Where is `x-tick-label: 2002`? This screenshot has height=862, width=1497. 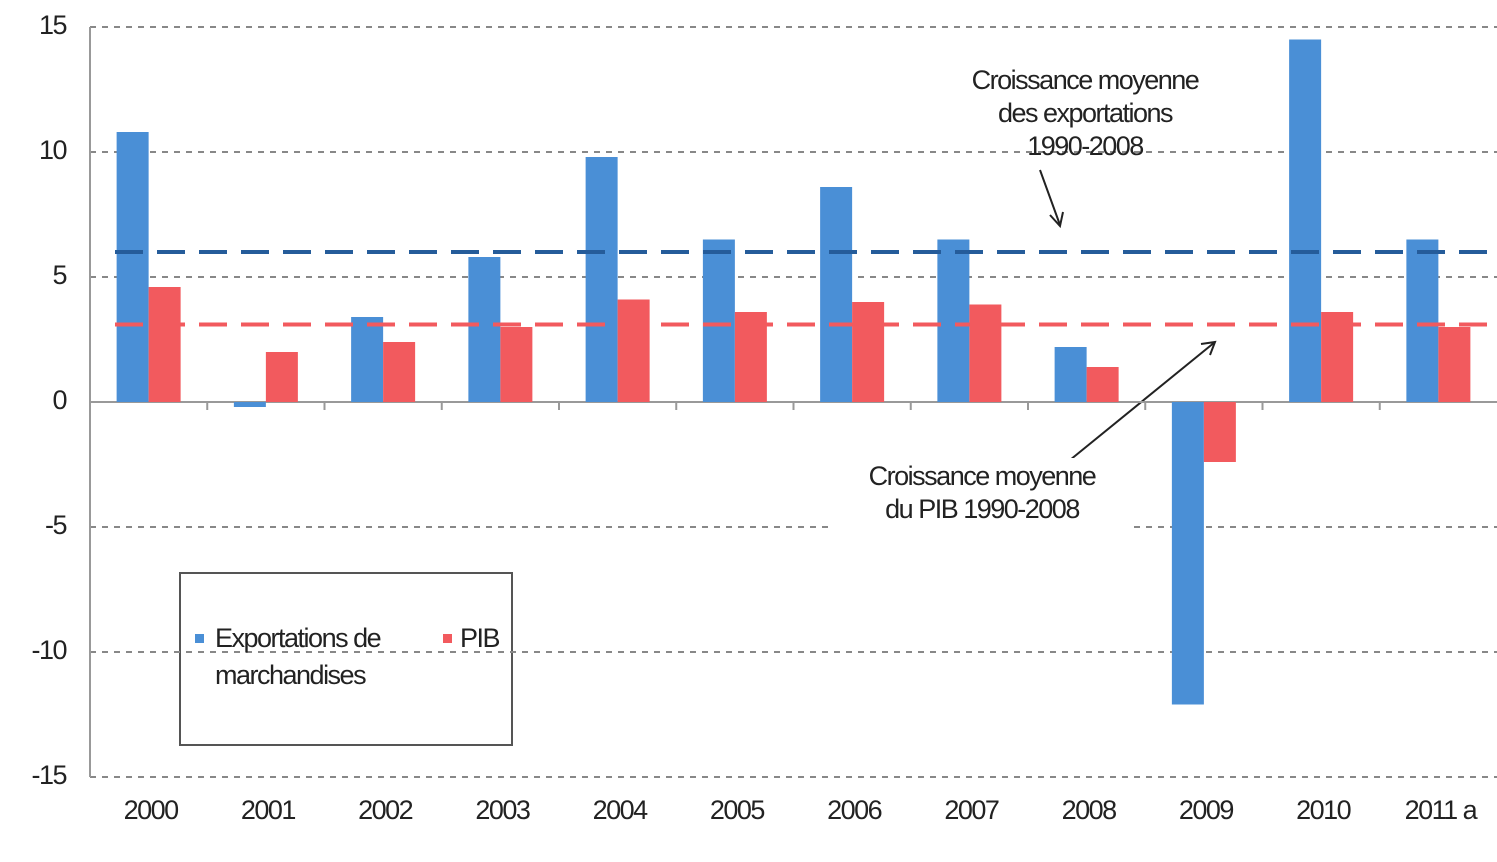 x-tick-label: 2002 is located at coordinates (385, 810).